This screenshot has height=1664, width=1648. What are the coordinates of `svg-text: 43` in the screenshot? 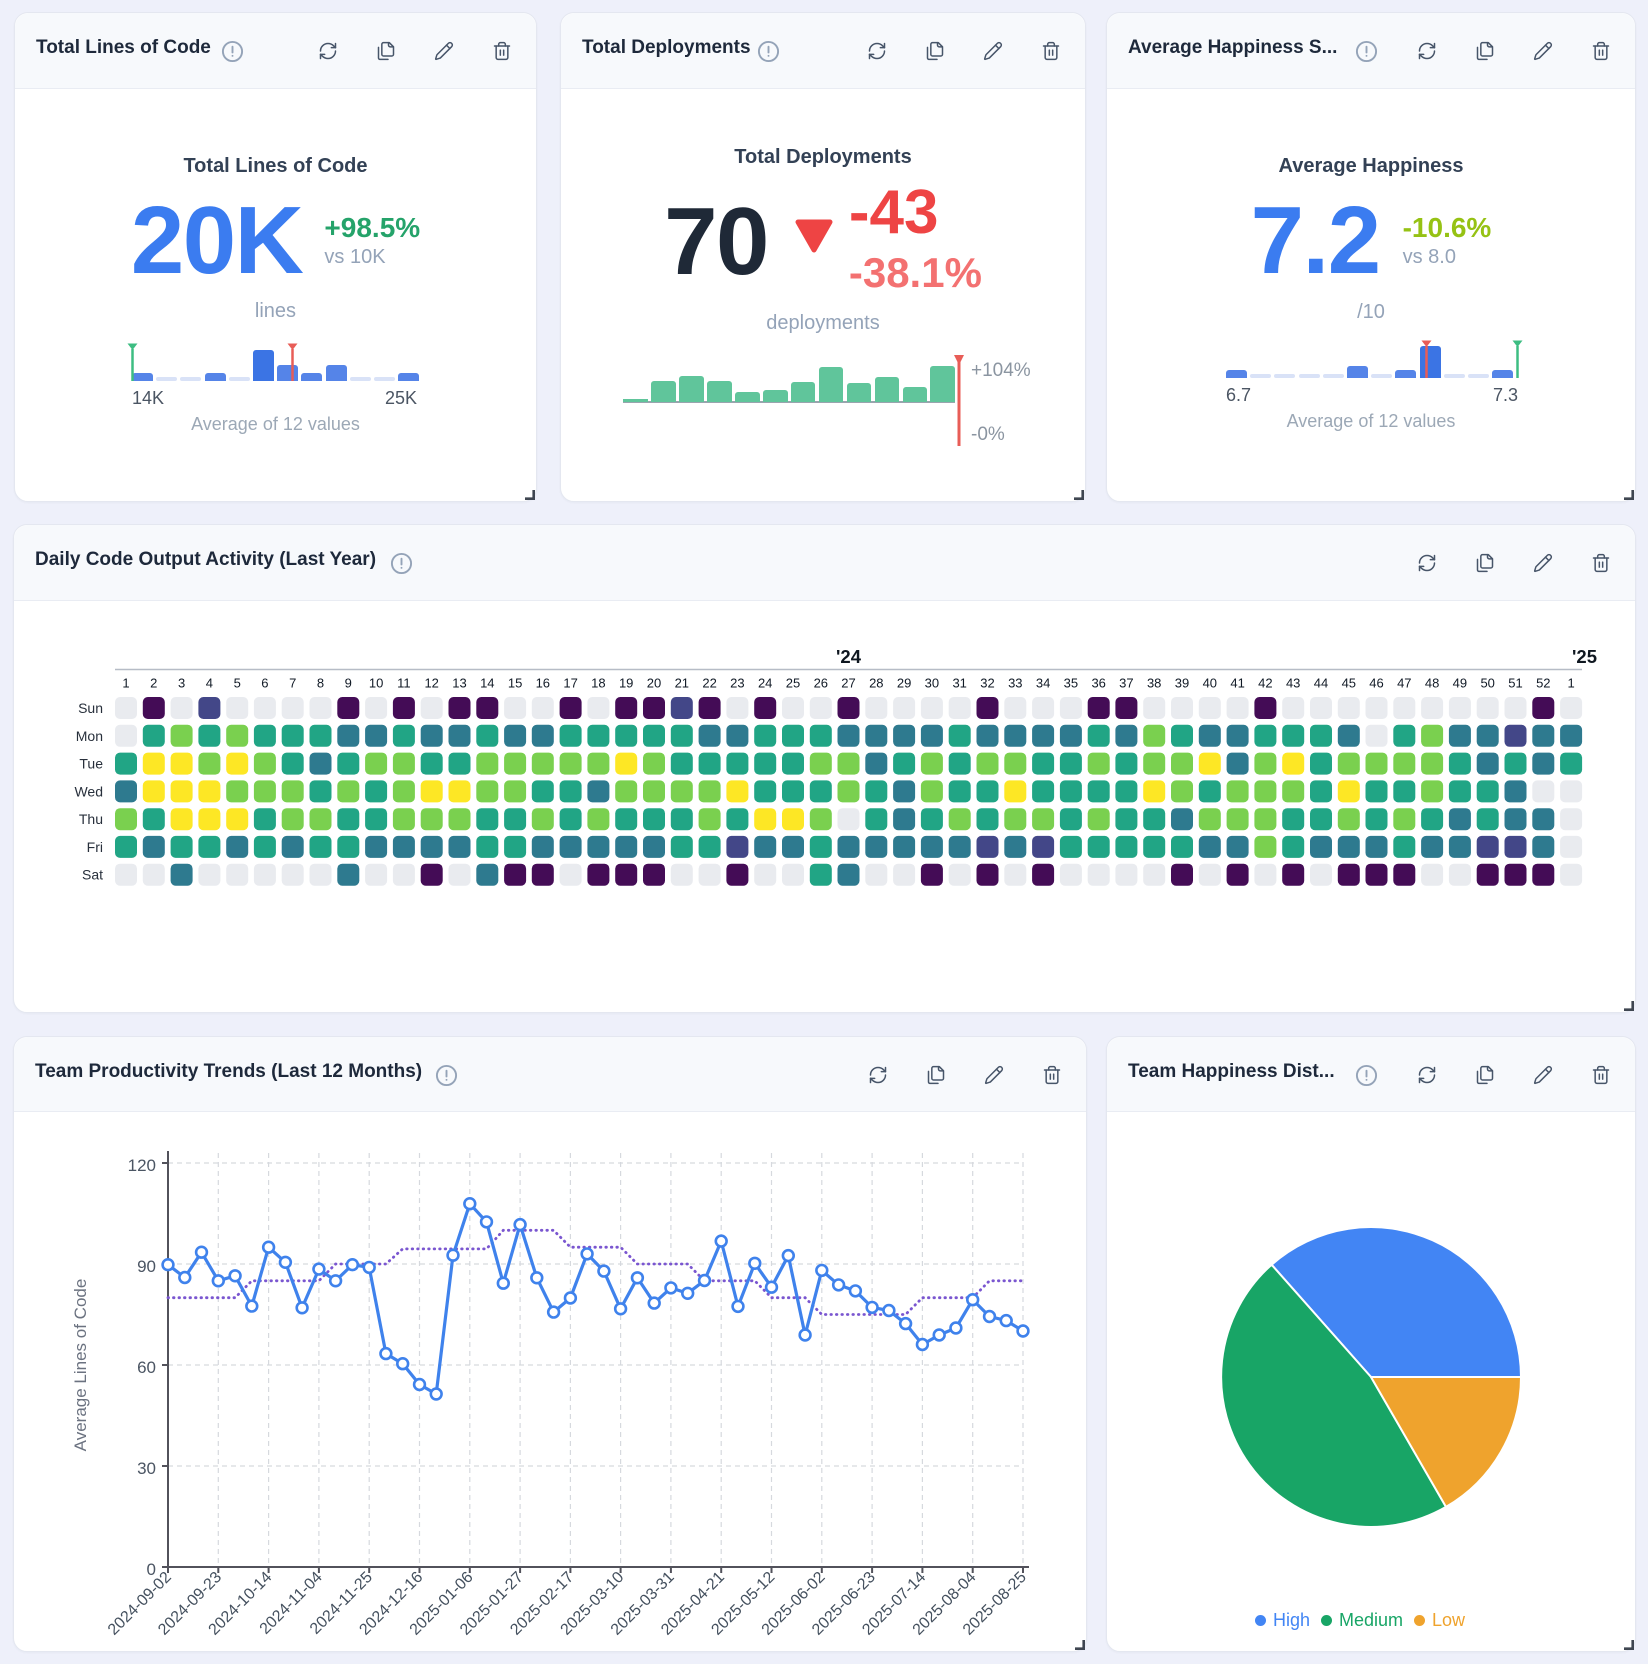 It's located at (1293, 683).